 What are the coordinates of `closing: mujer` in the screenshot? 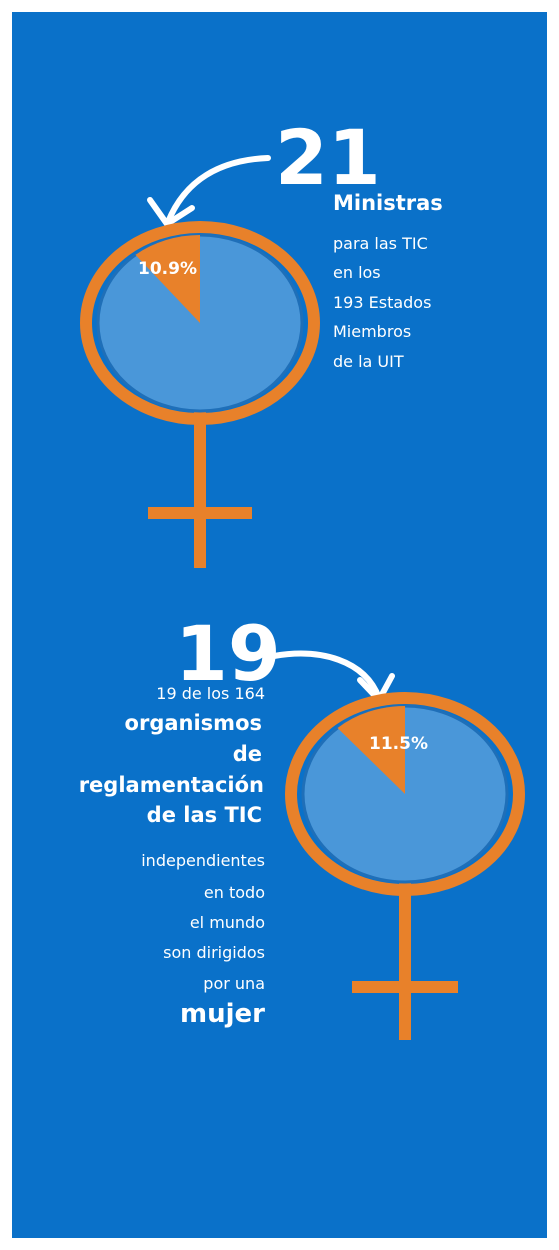 It's located at (222, 1014).